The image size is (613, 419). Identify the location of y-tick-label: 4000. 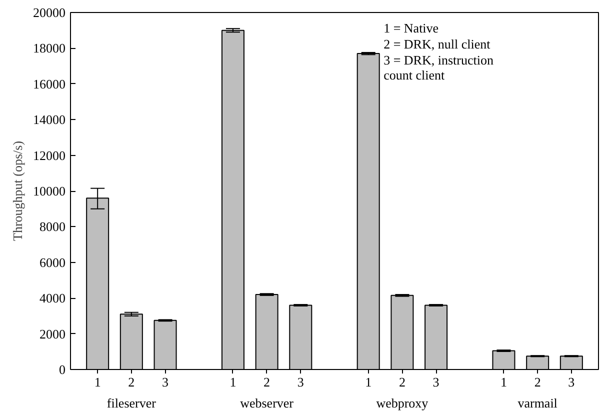
(53, 298).